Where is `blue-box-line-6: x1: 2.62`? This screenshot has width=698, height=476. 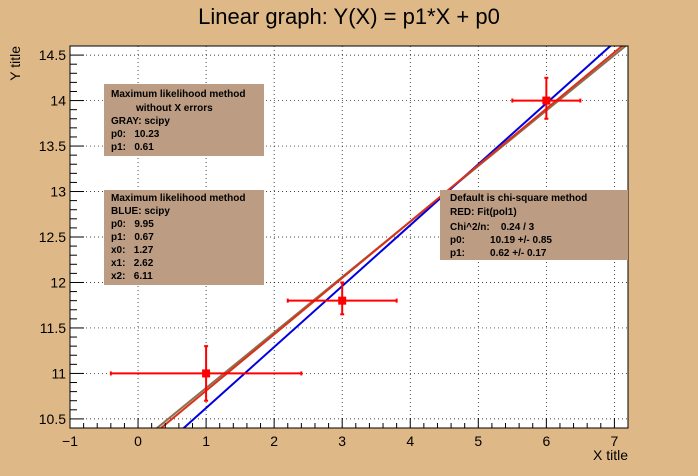 blue-box-line-6: x1: 2.62 is located at coordinates (132, 263).